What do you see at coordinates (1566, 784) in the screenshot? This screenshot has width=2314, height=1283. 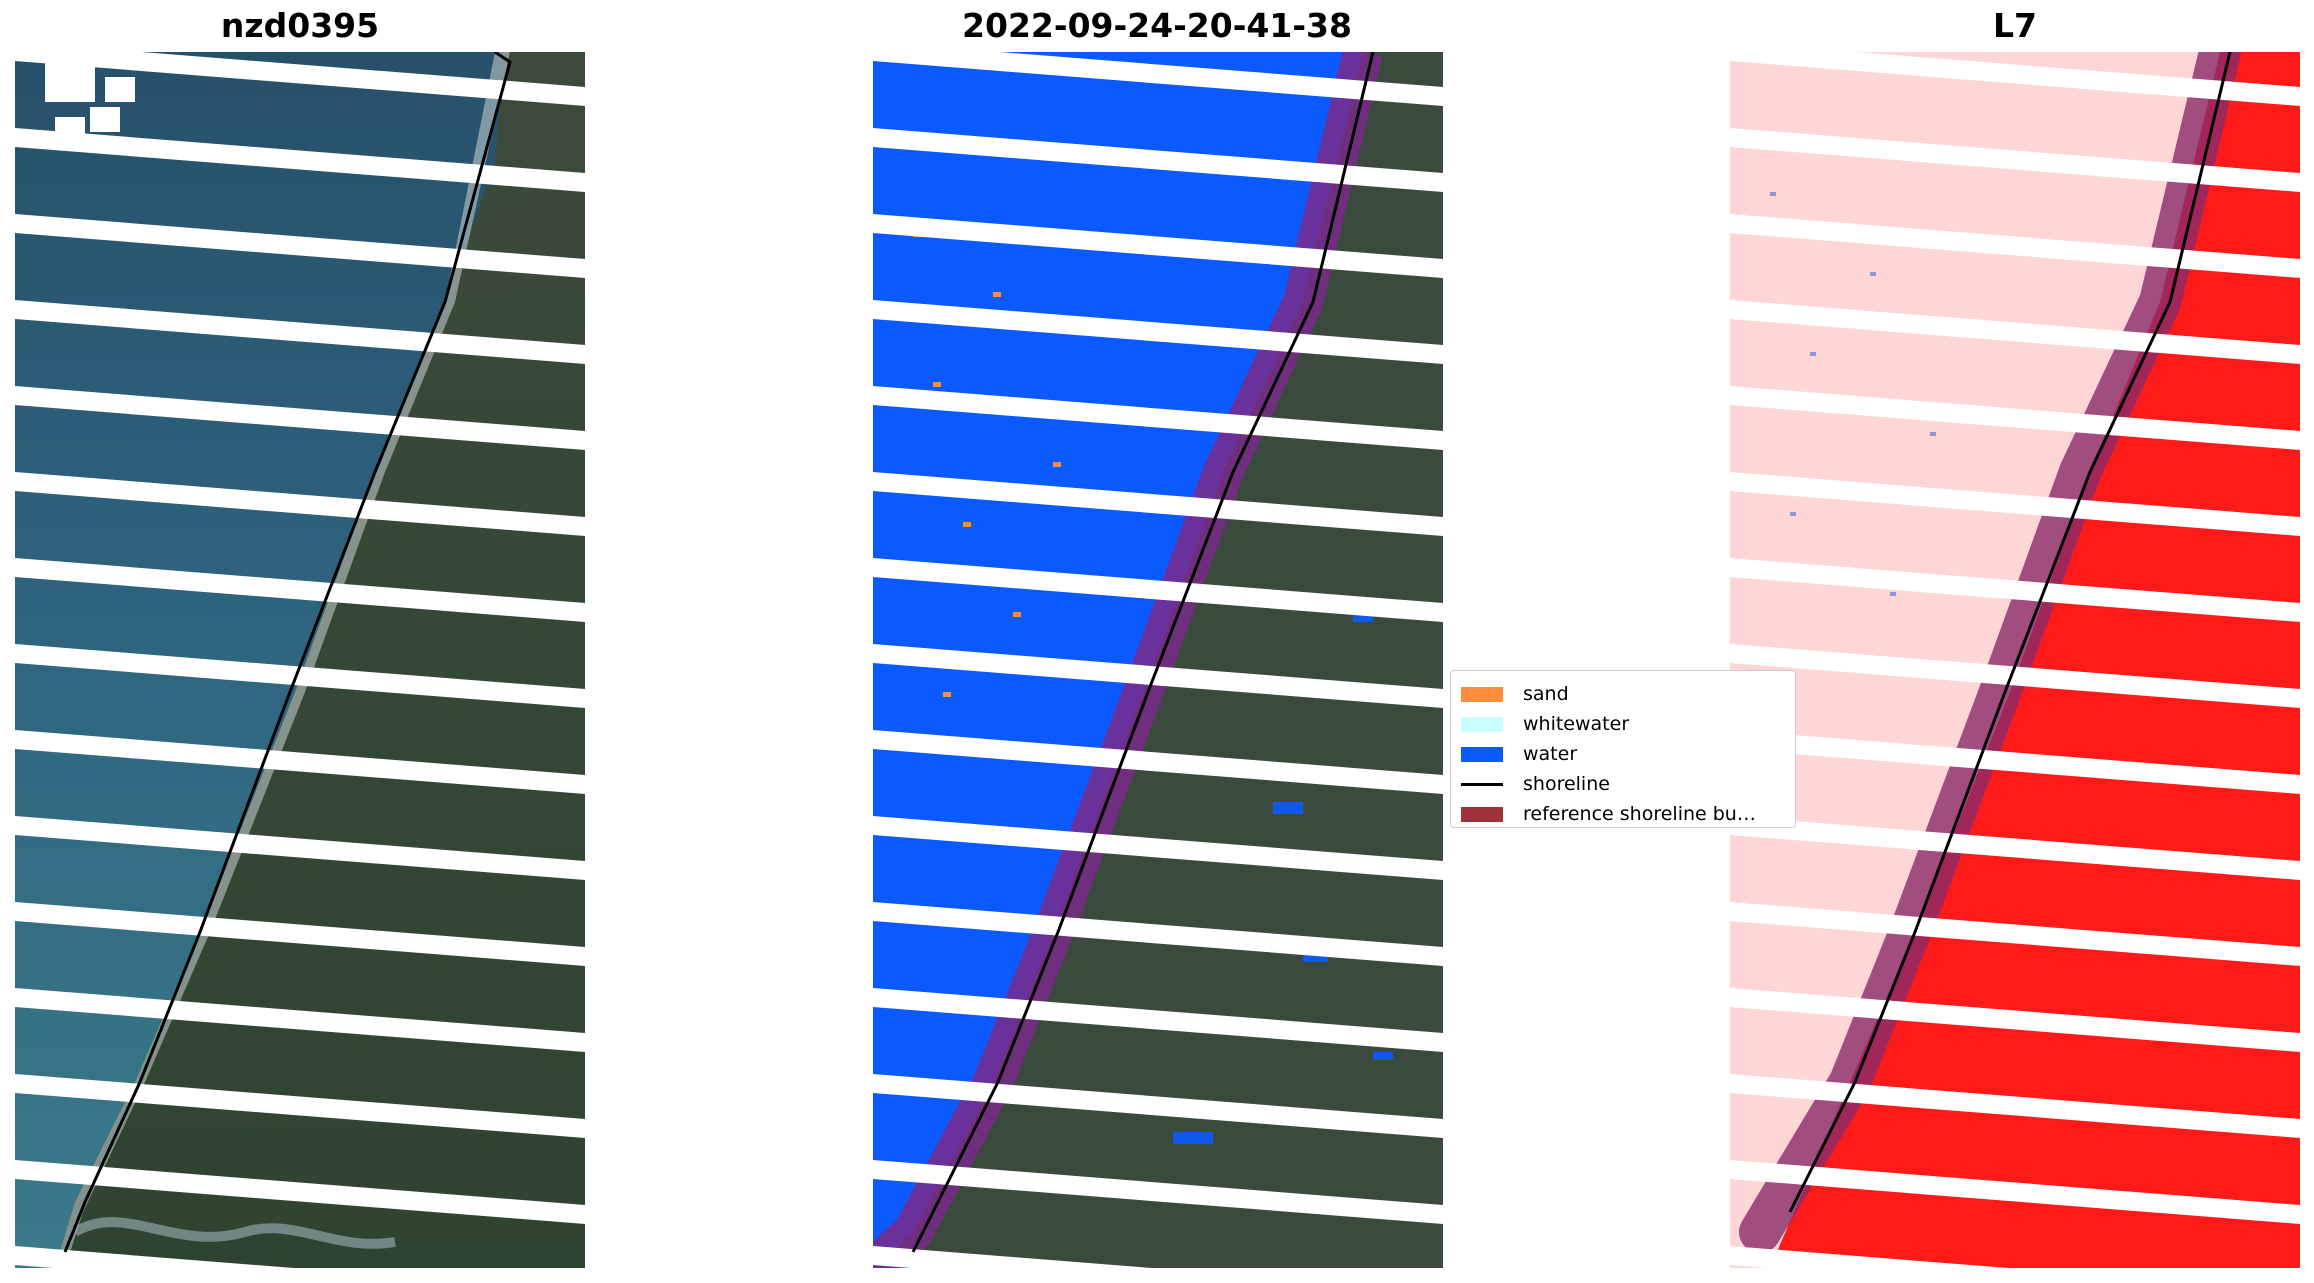 I see `legend-label: shoreline` at bounding box center [1566, 784].